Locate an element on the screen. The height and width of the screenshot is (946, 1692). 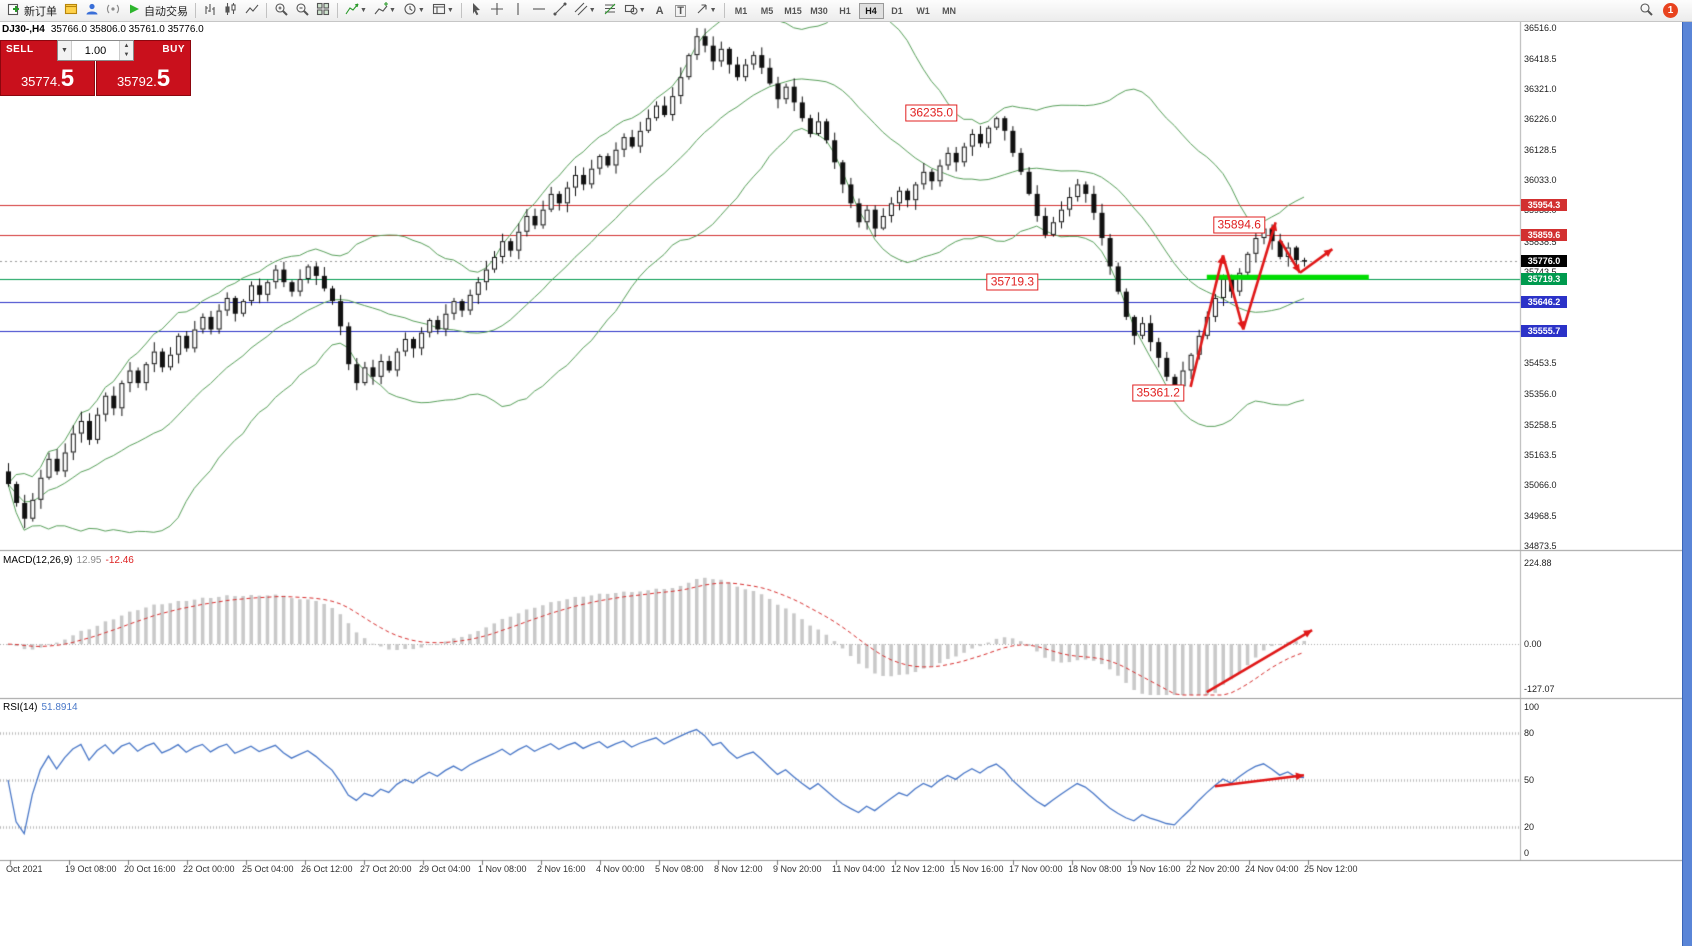
text-label-button: T is located at coordinates (681, 11).